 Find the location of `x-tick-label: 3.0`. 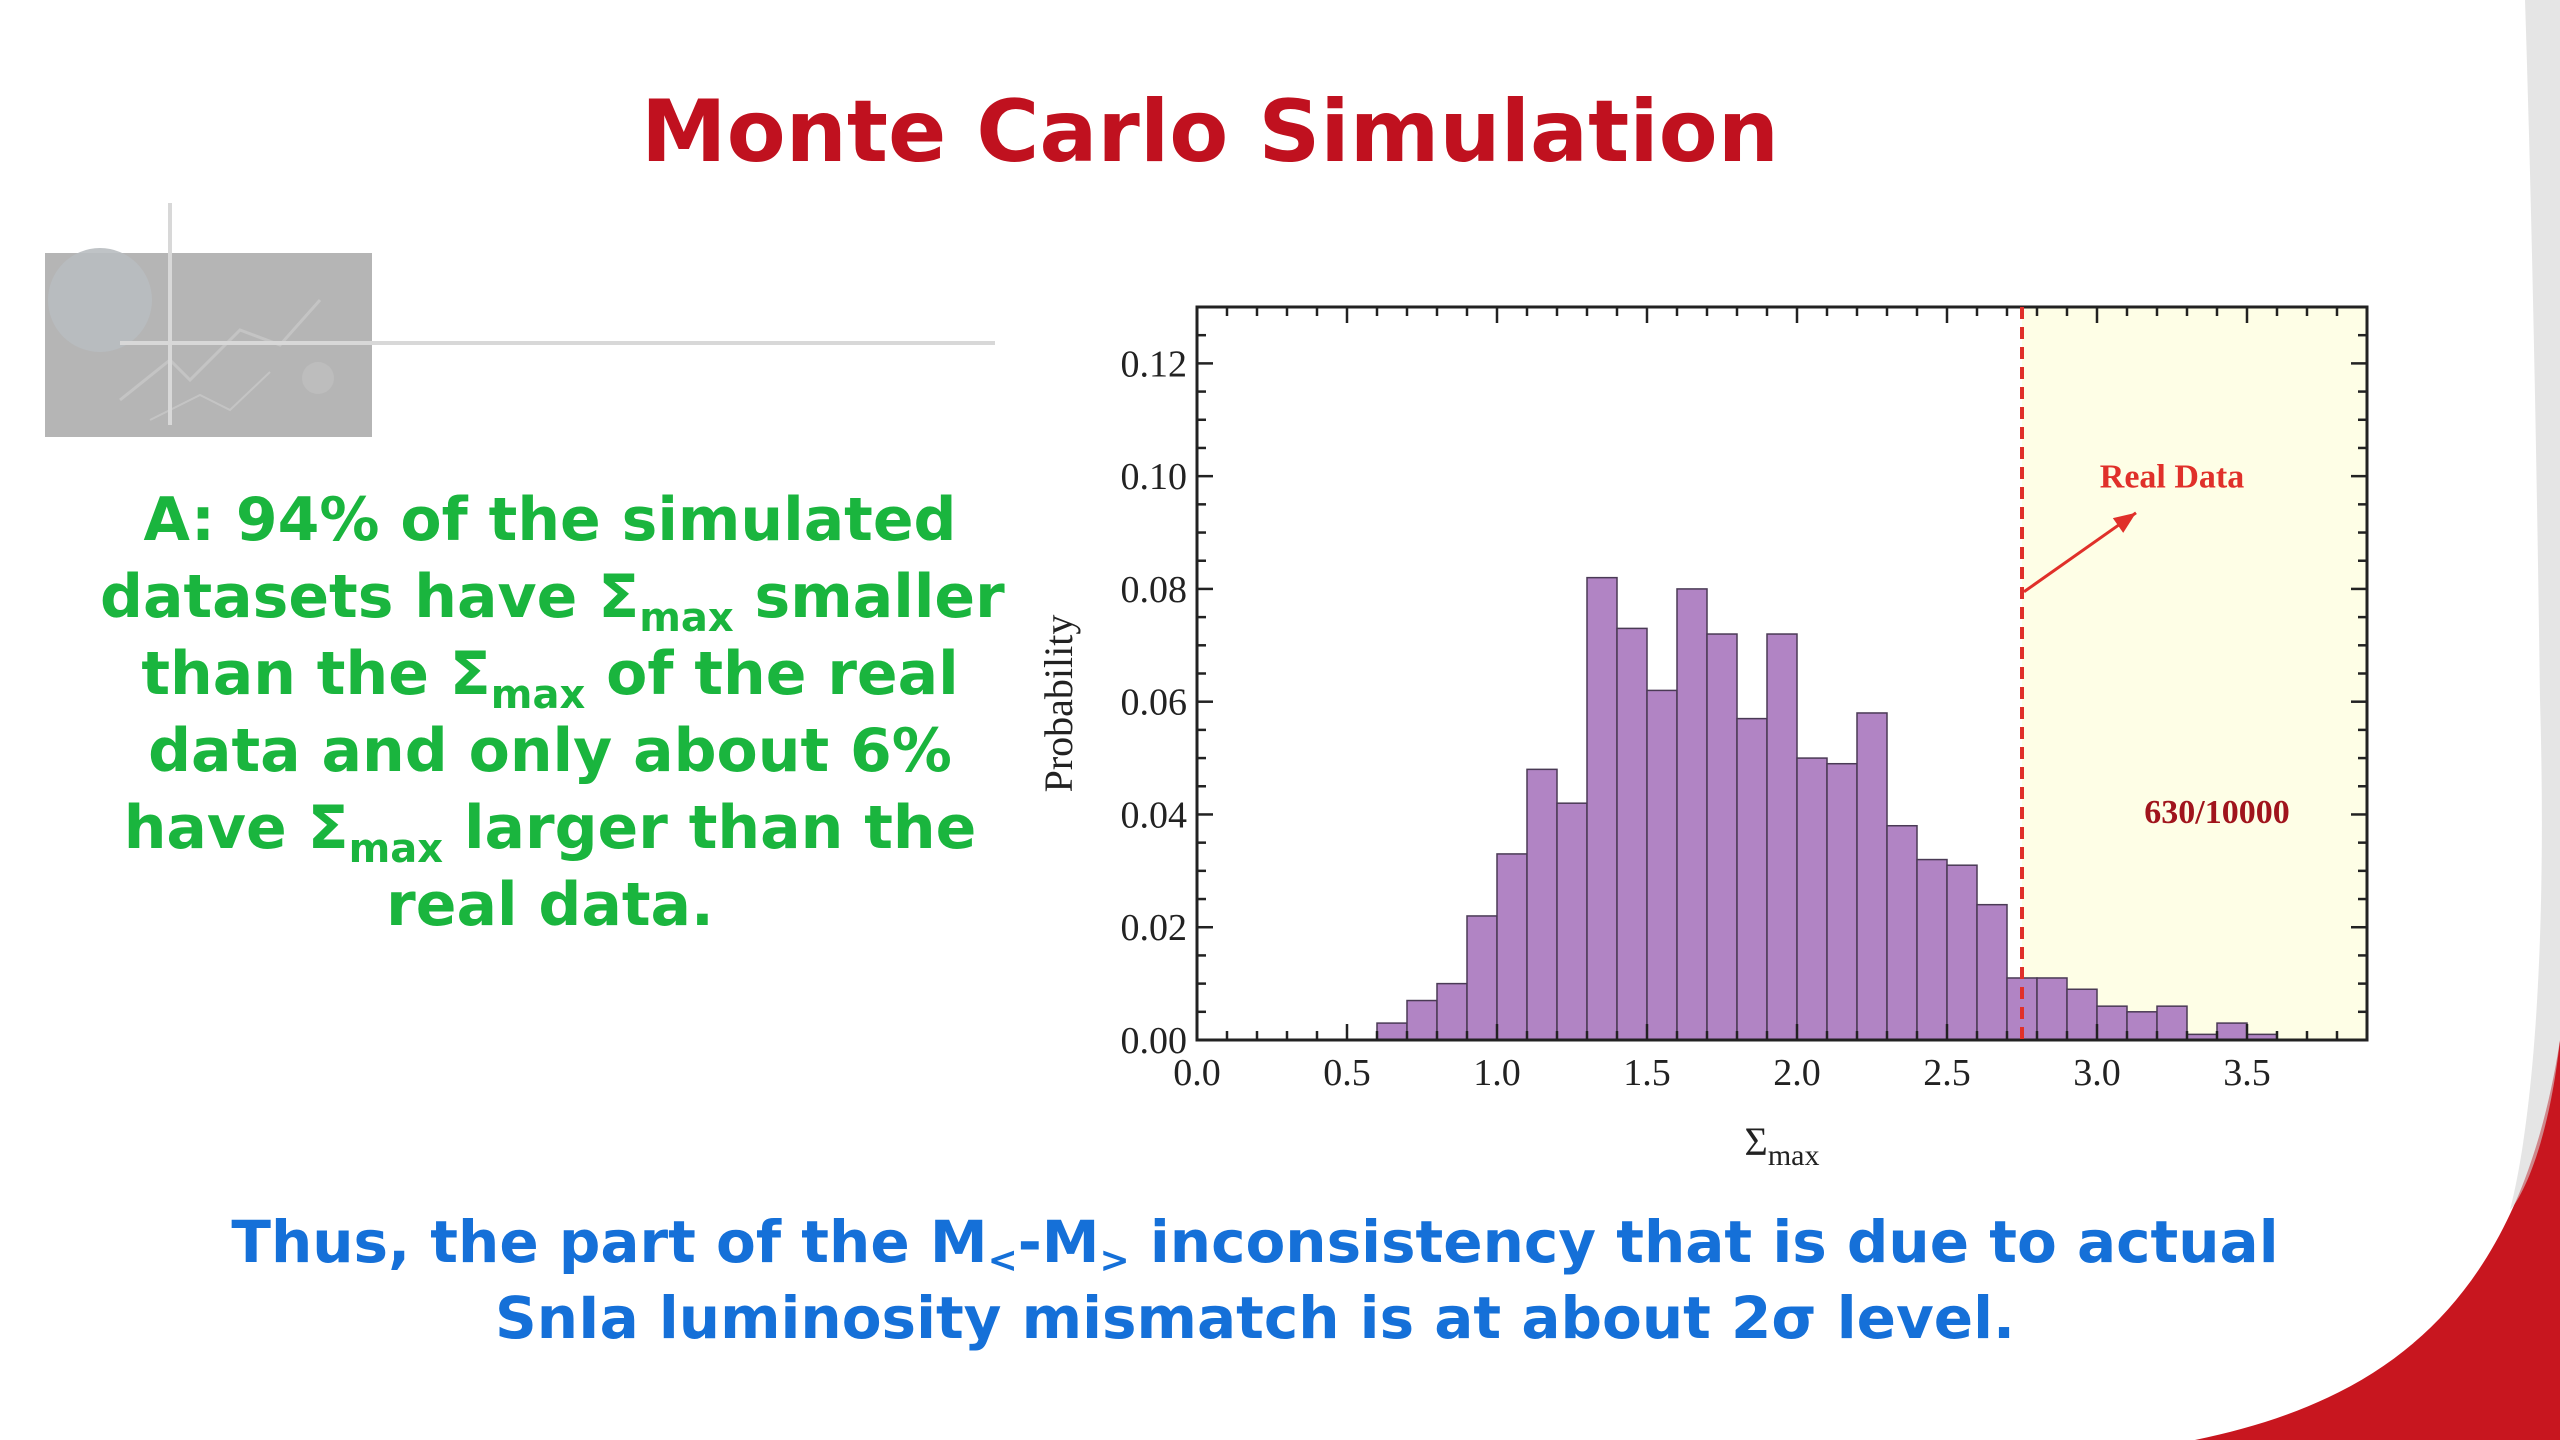

x-tick-label: 3.0 is located at coordinates (2097, 1073).